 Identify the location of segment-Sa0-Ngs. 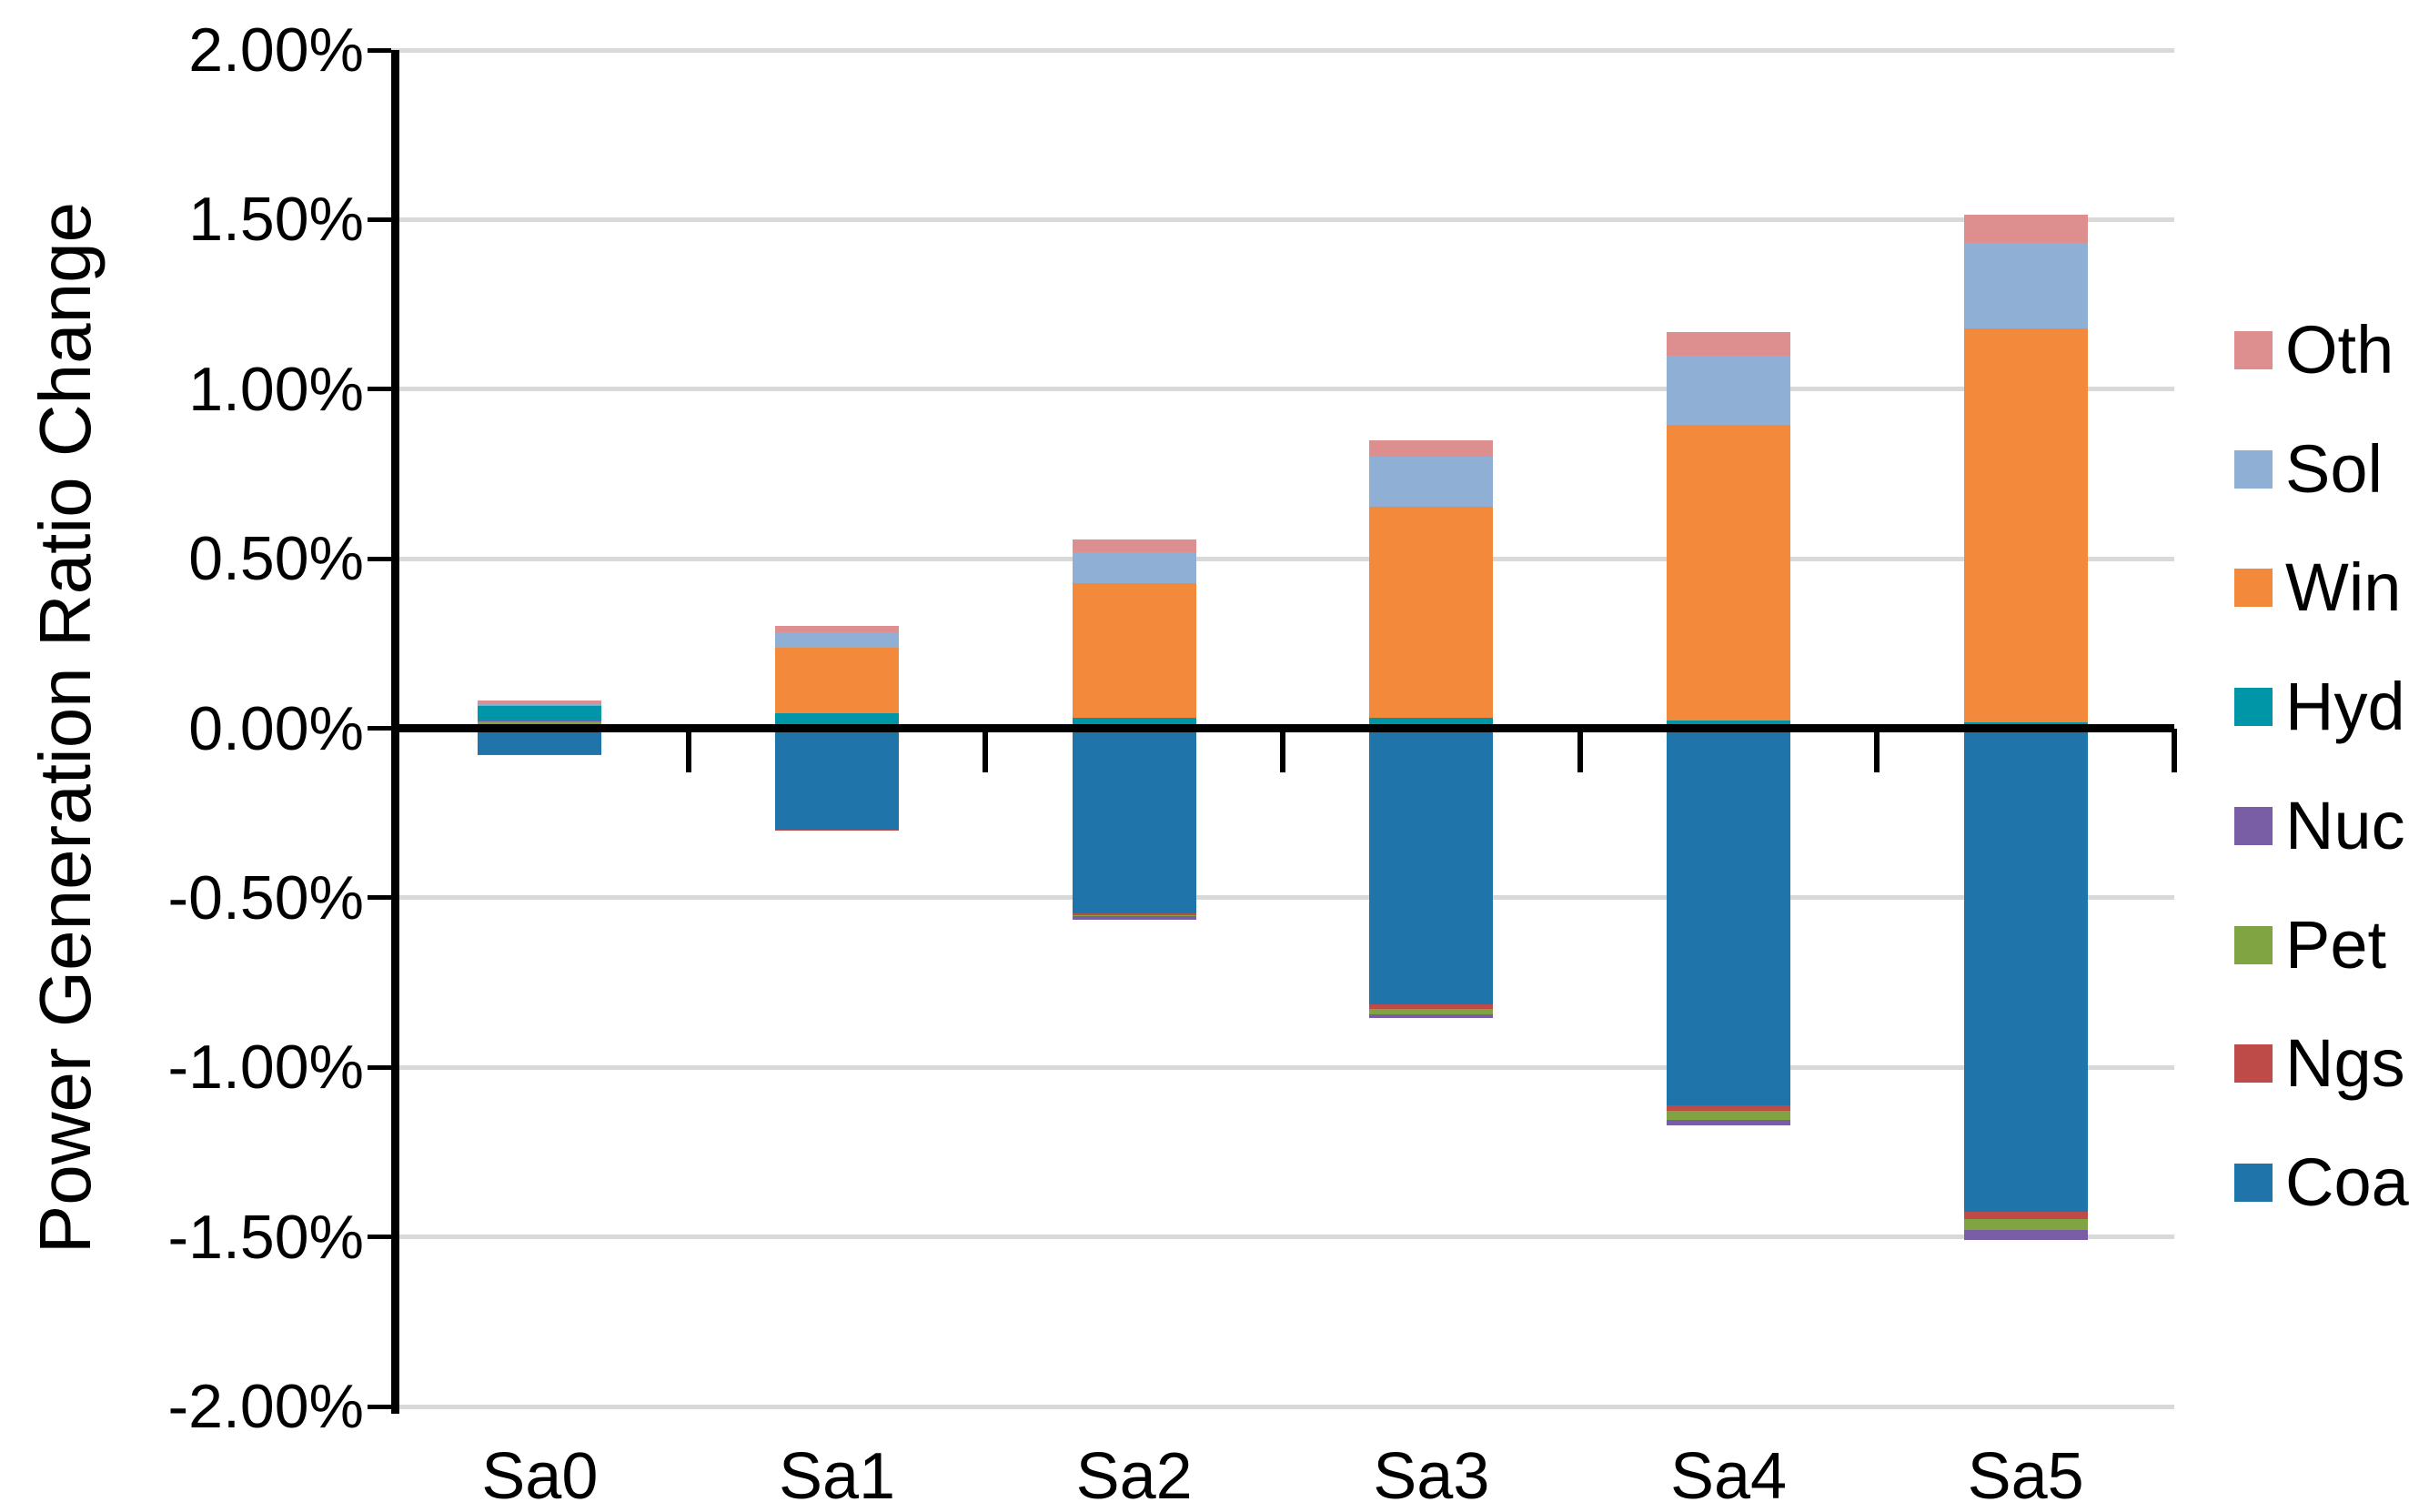
(540, 755).